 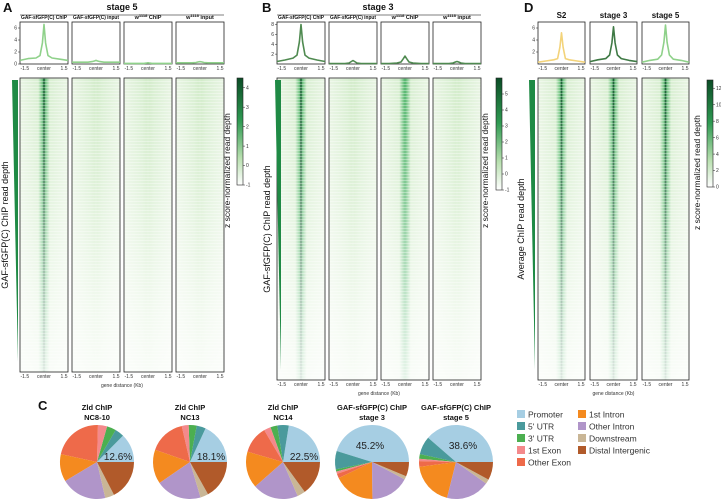 I want to click on y-tick-label: 4, so click(x=533, y=41).